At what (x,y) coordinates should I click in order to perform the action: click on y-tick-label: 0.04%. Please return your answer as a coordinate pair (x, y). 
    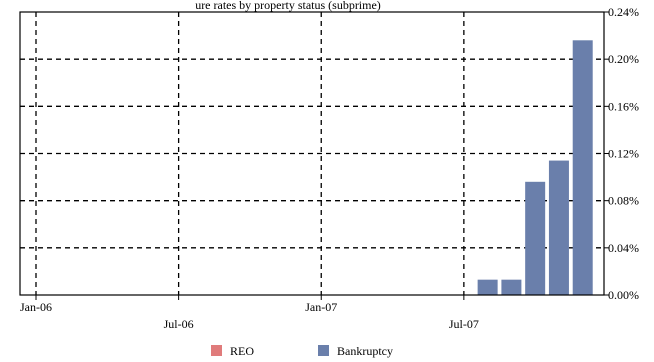
    Looking at the image, I should click on (623, 248).